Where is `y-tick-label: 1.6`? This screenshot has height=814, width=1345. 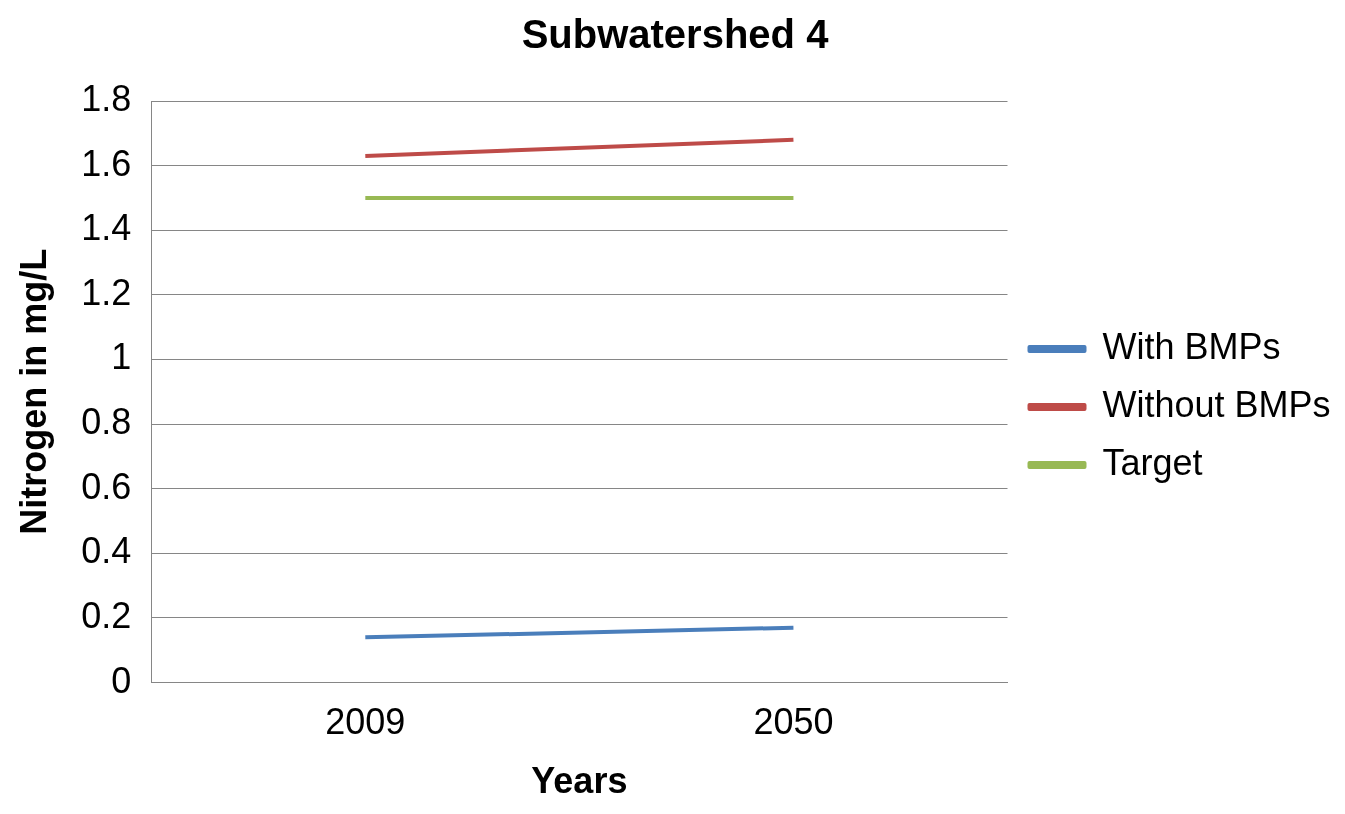 y-tick-label: 1.6 is located at coordinates (106, 163).